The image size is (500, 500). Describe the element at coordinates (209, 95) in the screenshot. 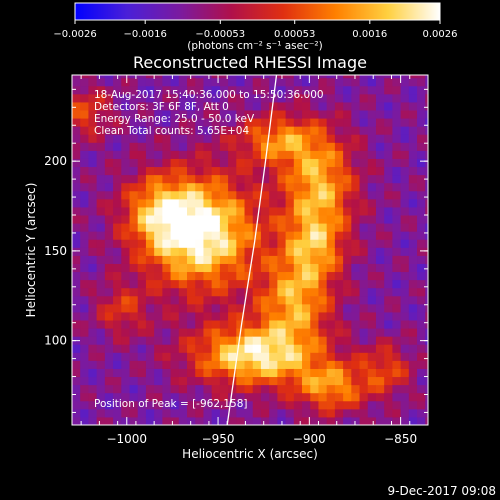

I see `annotation-line: 18-Aug-2017 15:40:36.000 to 15:50:36.000` at that location.